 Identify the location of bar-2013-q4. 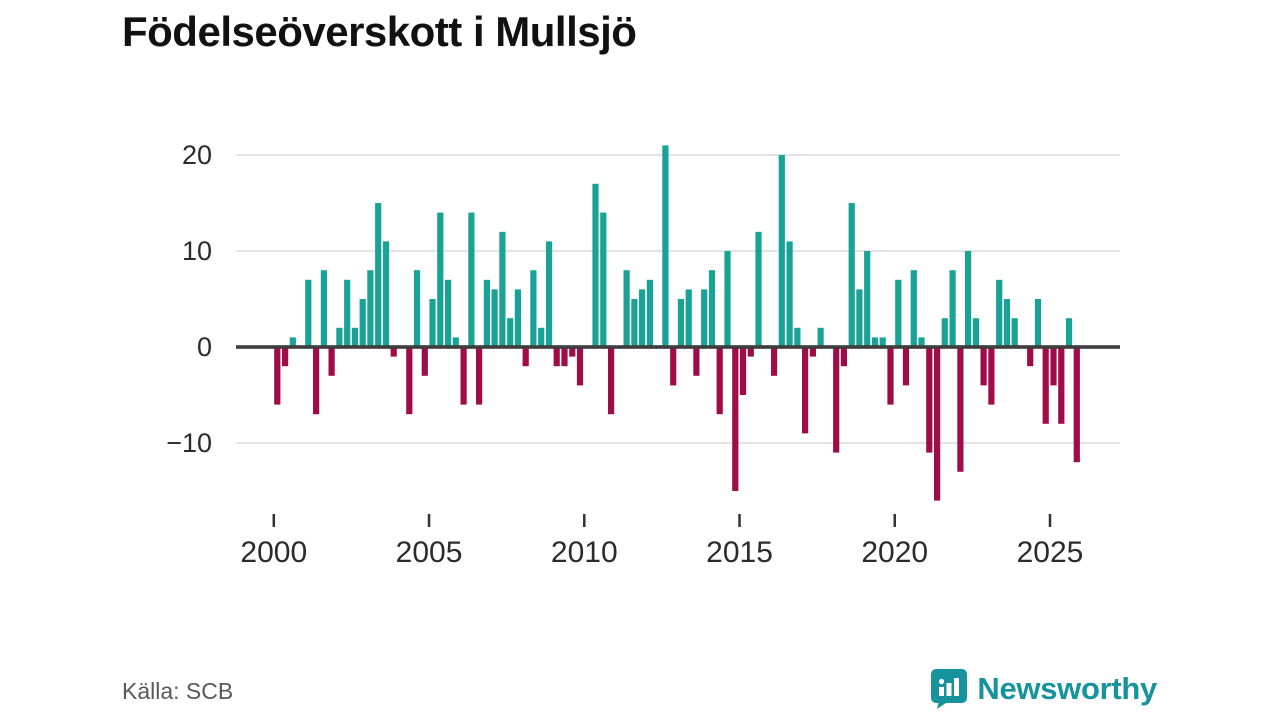
(704, 318).